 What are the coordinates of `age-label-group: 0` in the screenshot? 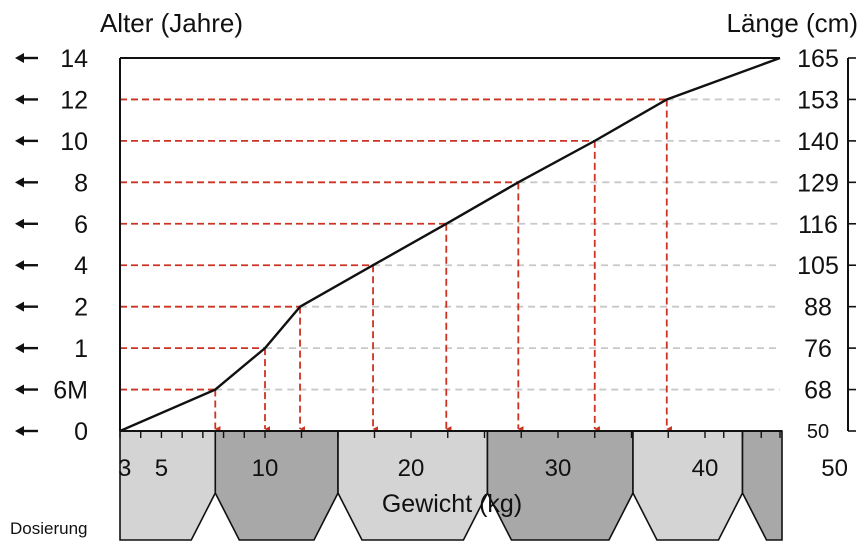 It's located at (51, 432).